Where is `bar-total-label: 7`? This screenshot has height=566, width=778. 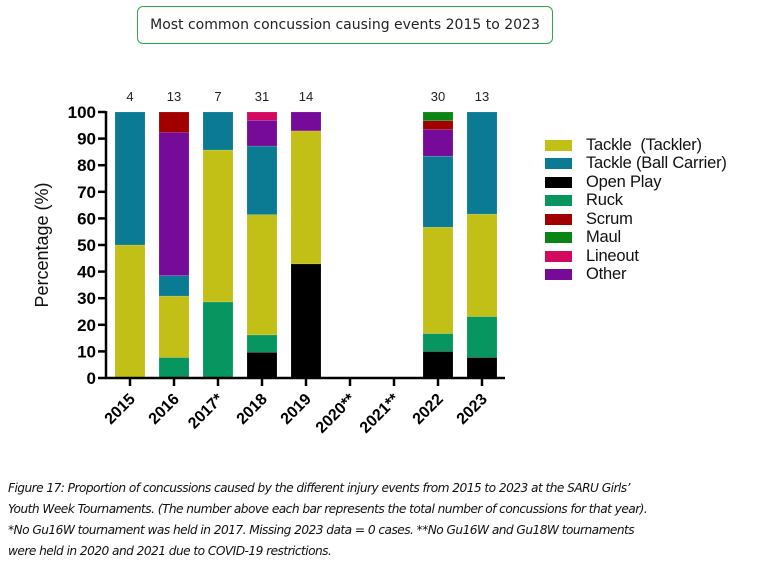
bar-total-label: 7 is located at coordinates (217, 96).